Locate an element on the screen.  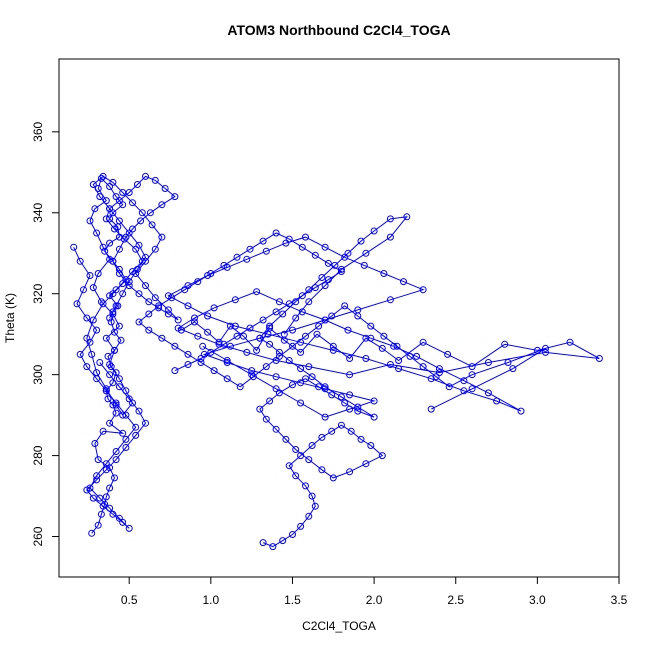
y-axis-label: Theta (K) is located at coordinates (10, 318).